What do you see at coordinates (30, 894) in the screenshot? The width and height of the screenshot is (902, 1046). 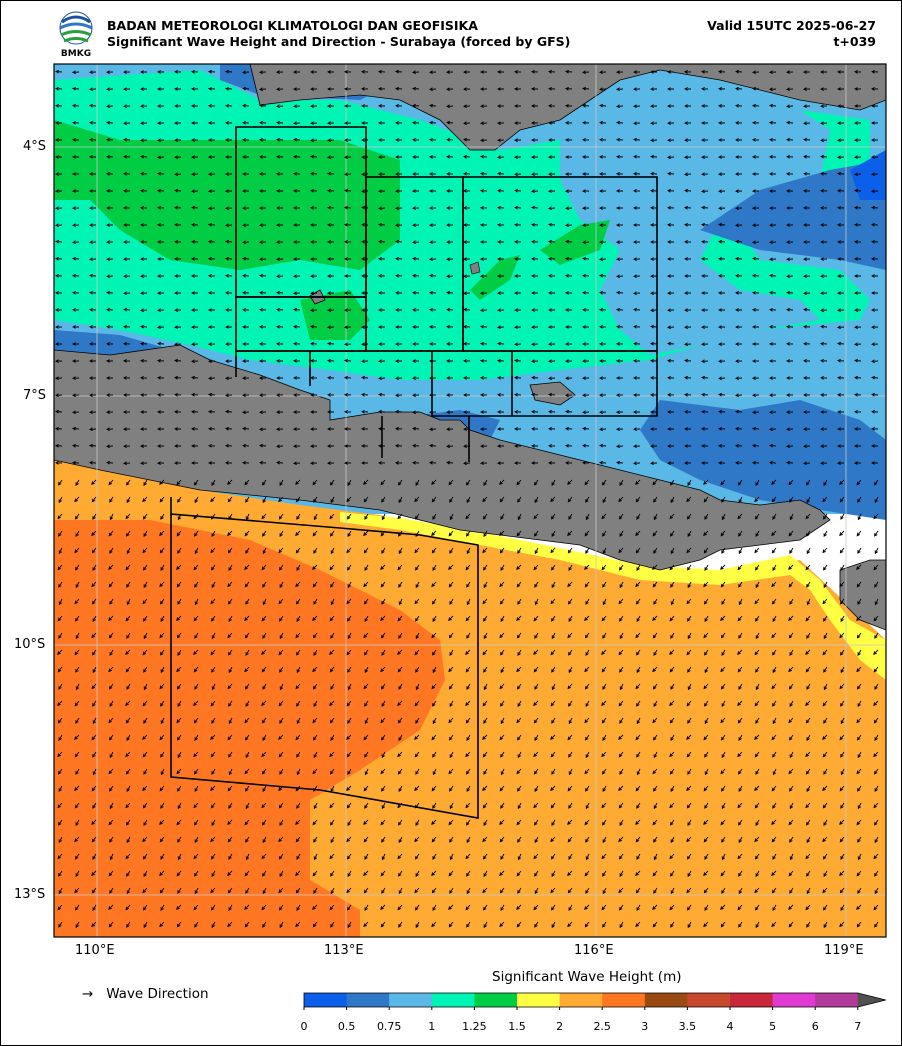 I see `lat-label-13s: 13°S` at bounding box center [30, 894].